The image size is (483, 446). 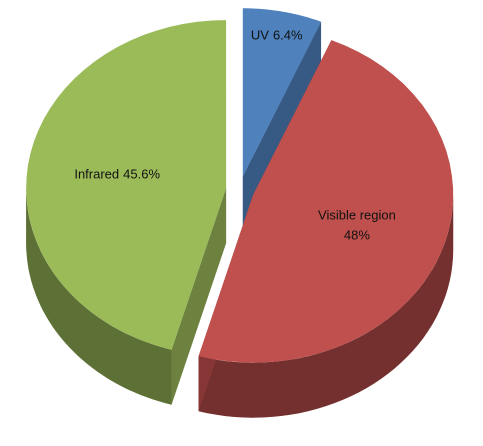 I want to click on slice-label: Infrared 45.6%, so click(x=117, y=174).